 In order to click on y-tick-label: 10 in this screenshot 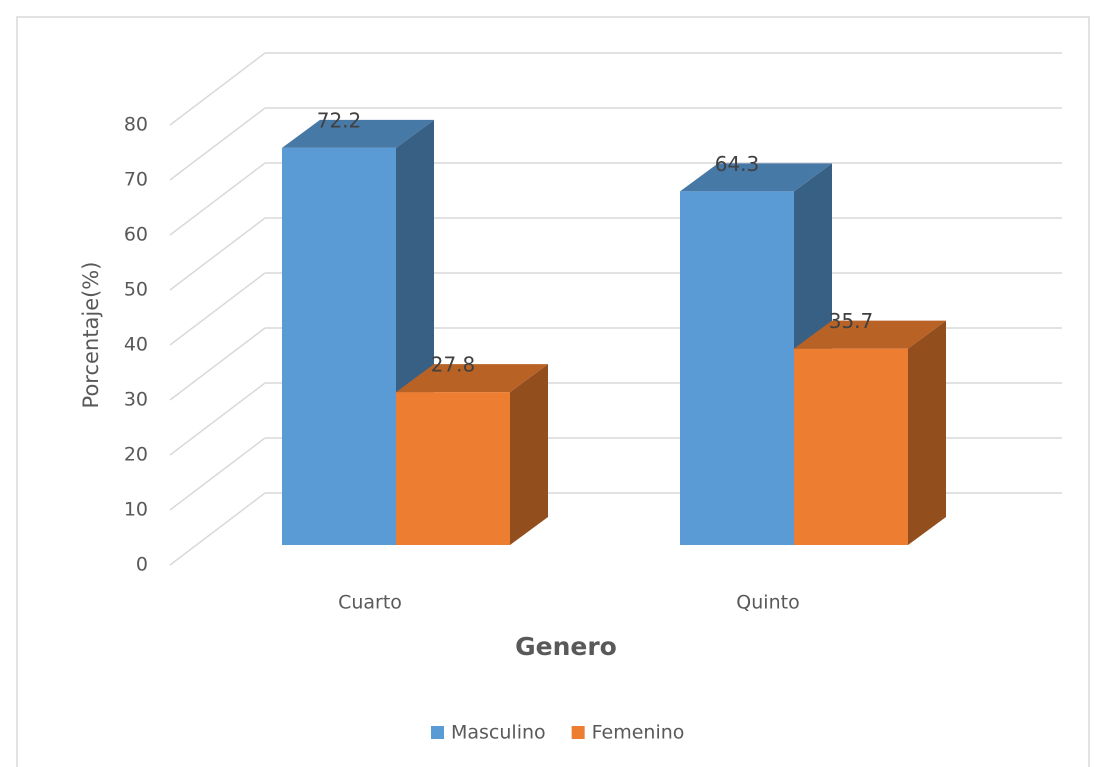, I will do `click(136, 510)`.